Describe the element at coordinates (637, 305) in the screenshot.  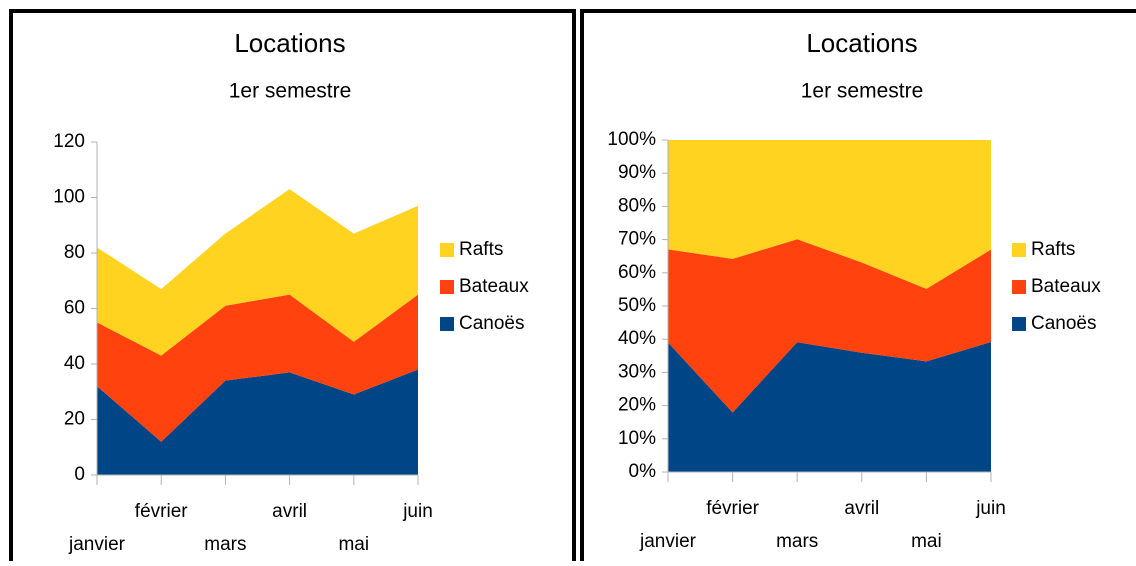
I see `y-tick-label: 50%` at that location.